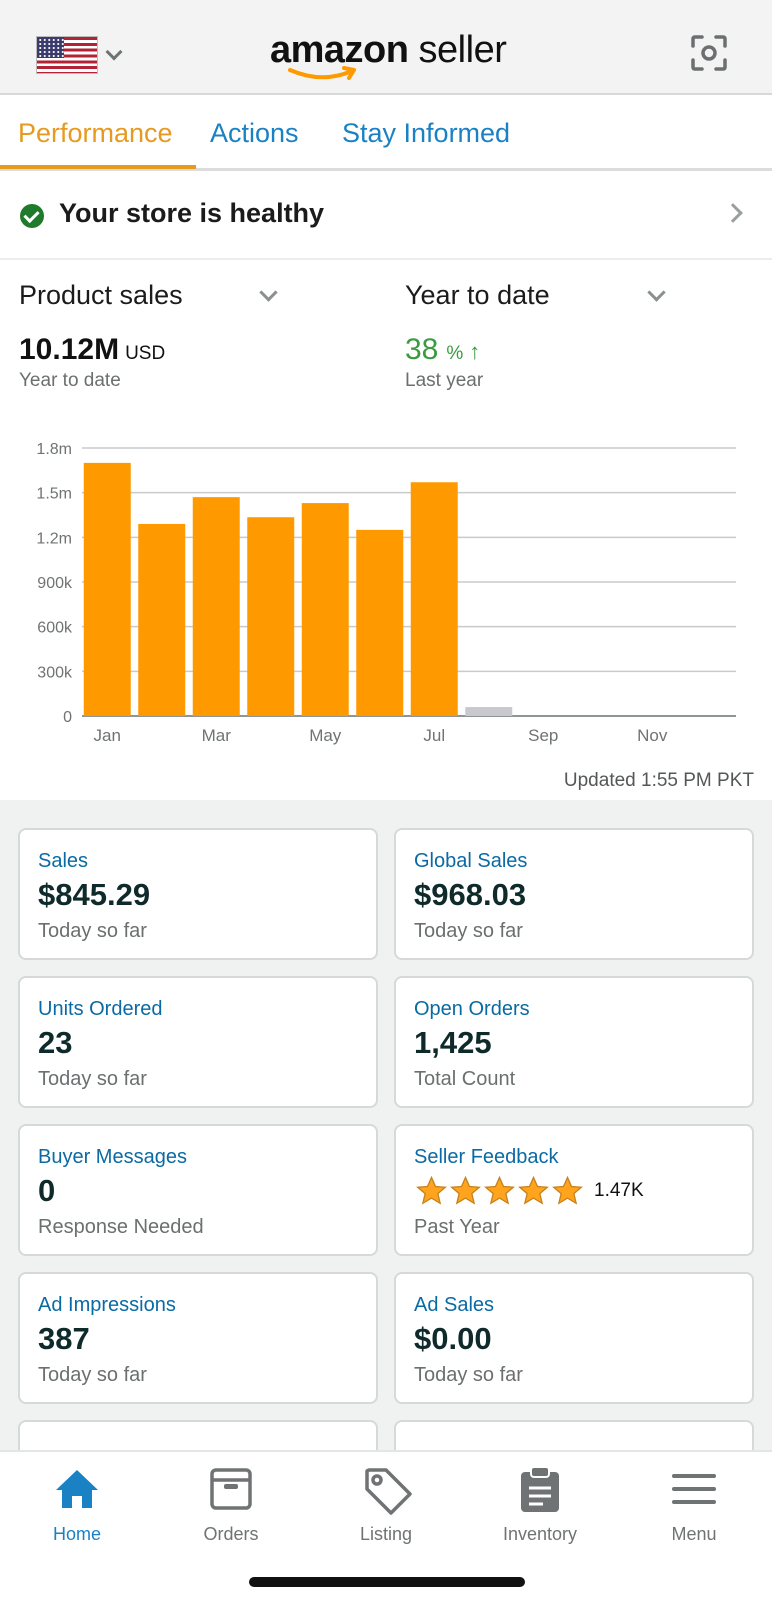  What do you see at coordinates (694, 1489) in the screenshot?
I see `hamburger-menu-icon` at bounding box center [694, 1489].